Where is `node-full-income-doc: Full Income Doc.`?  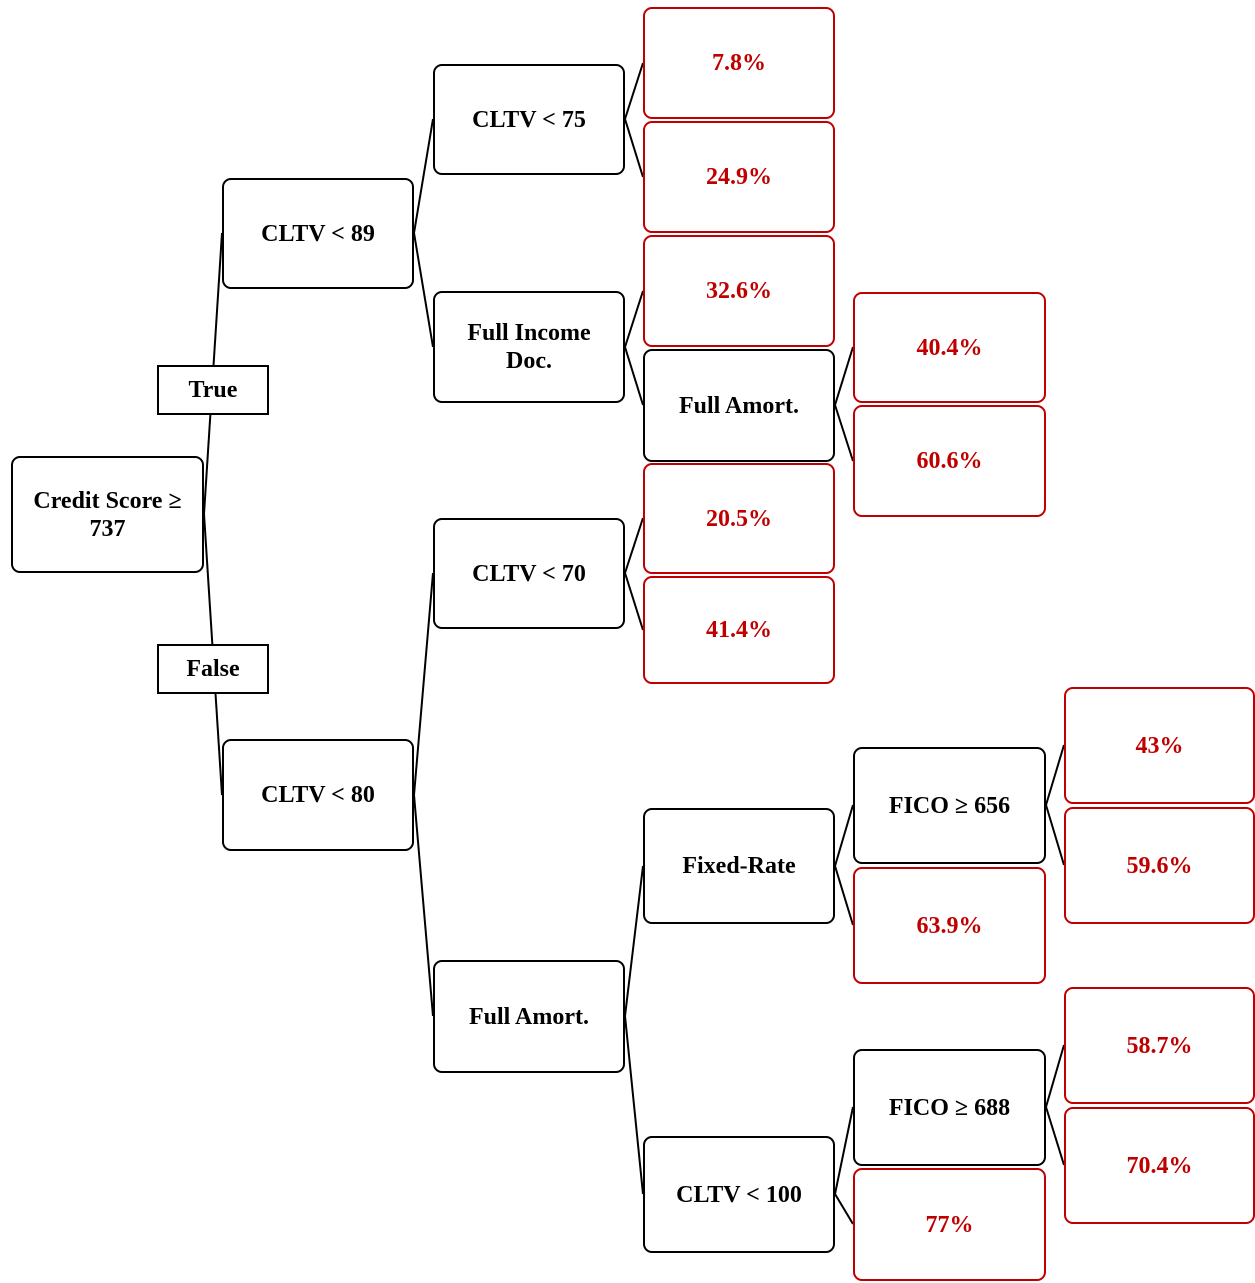
node-full-income-doc: Full Income Doc. is located at coordinates (529, 347).